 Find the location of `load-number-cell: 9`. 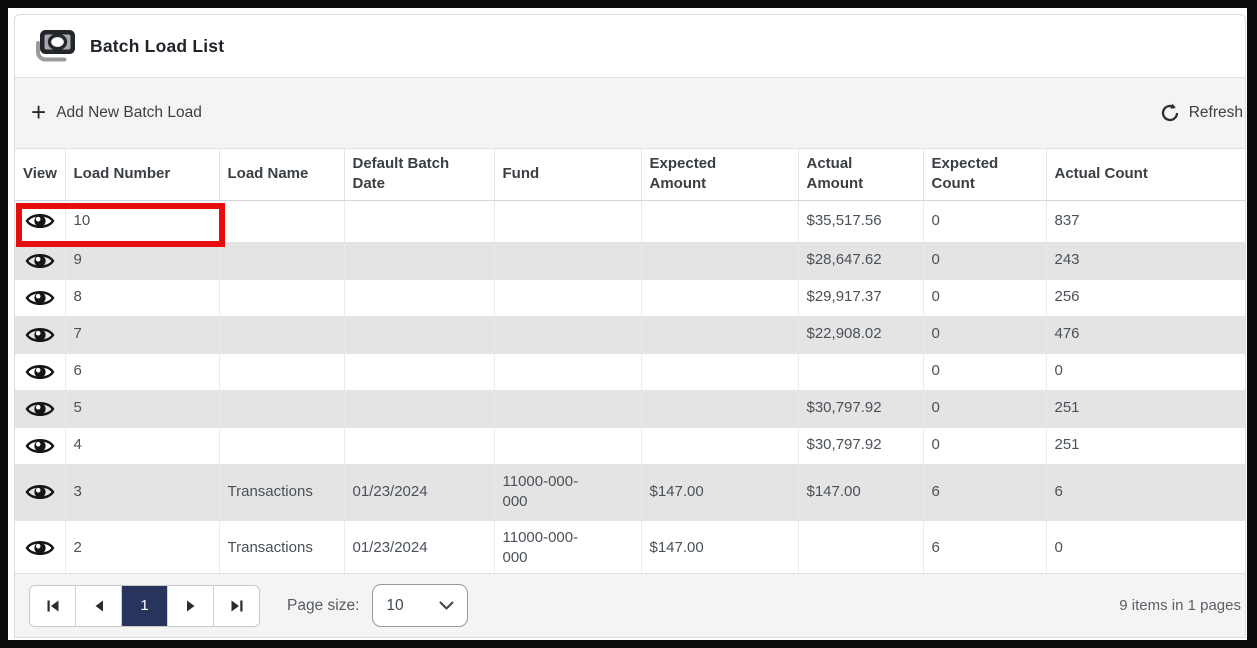

load-number-cell: 9 is located at coordinates (141, 261).